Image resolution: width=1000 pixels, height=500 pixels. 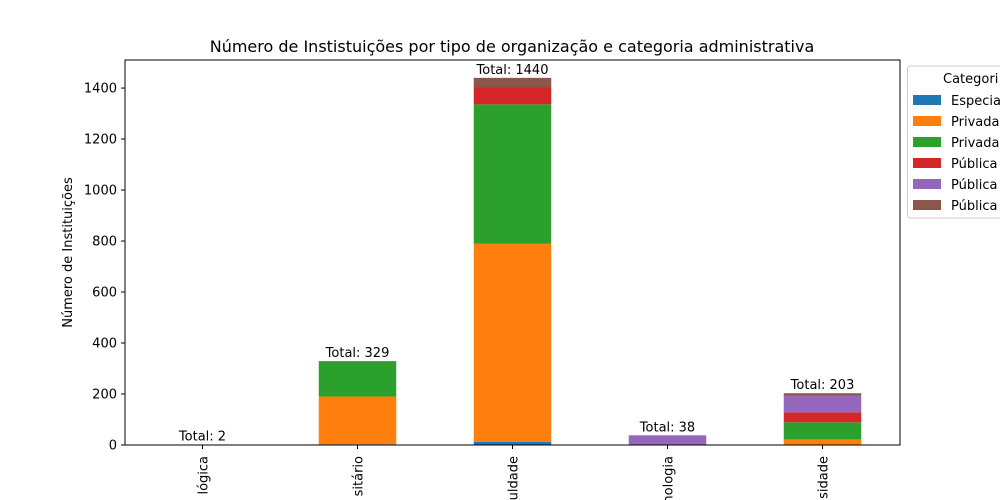 I want to click on y-tick-label: 800, so click(x=104, y=242).